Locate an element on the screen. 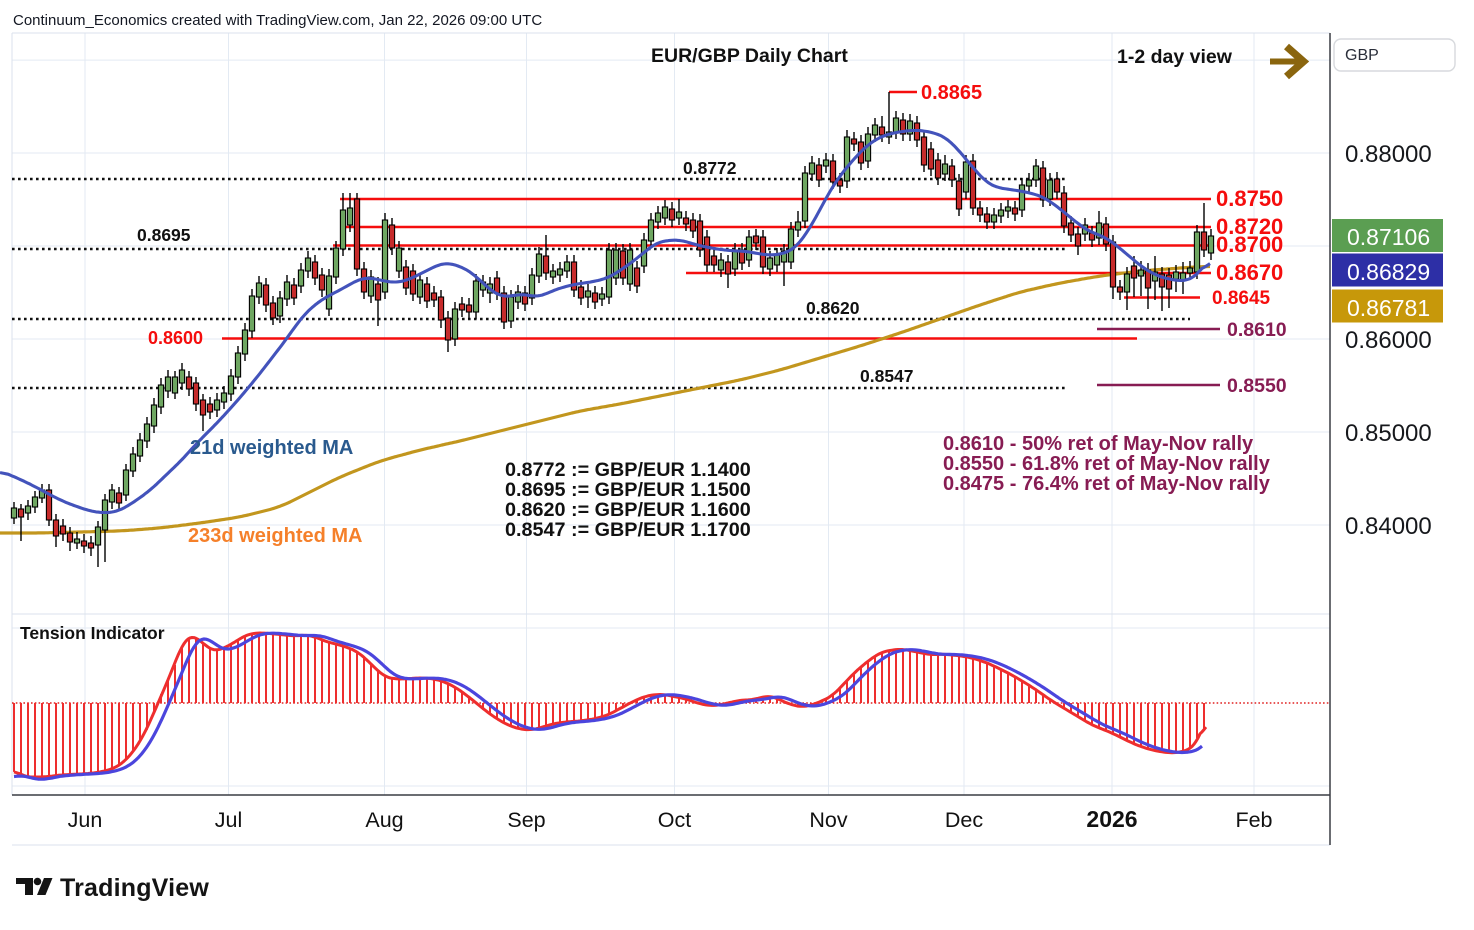  svg-text: 0.85000 is located at coordinates (1388, 433).